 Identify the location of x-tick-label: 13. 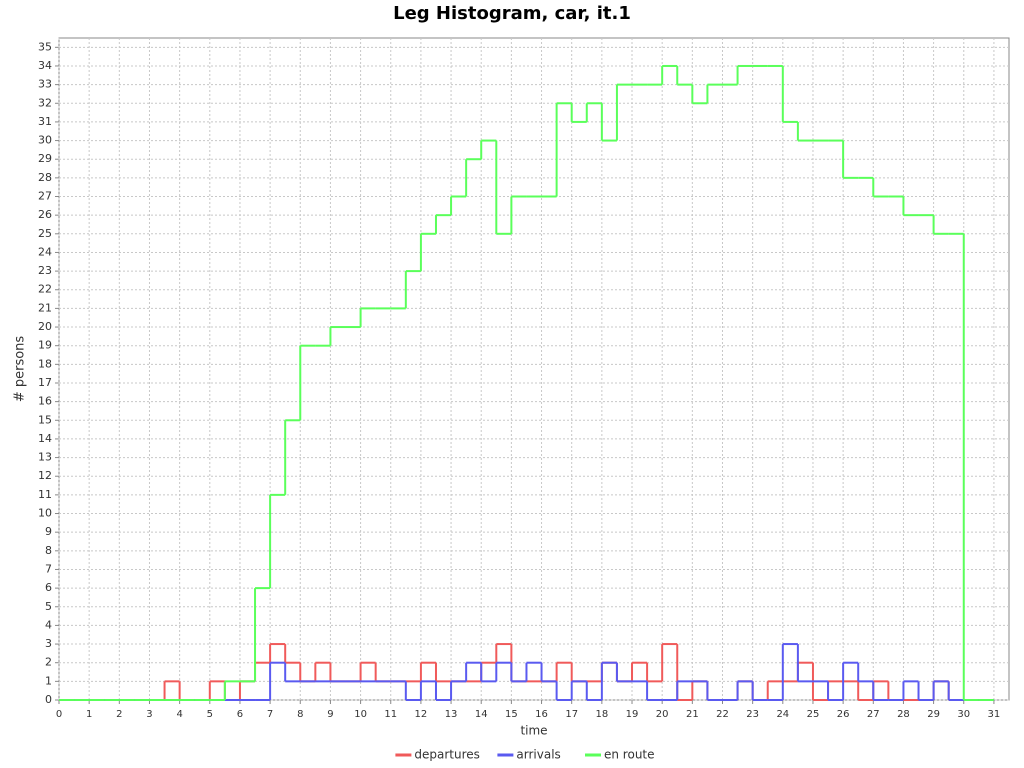
(451, 714).